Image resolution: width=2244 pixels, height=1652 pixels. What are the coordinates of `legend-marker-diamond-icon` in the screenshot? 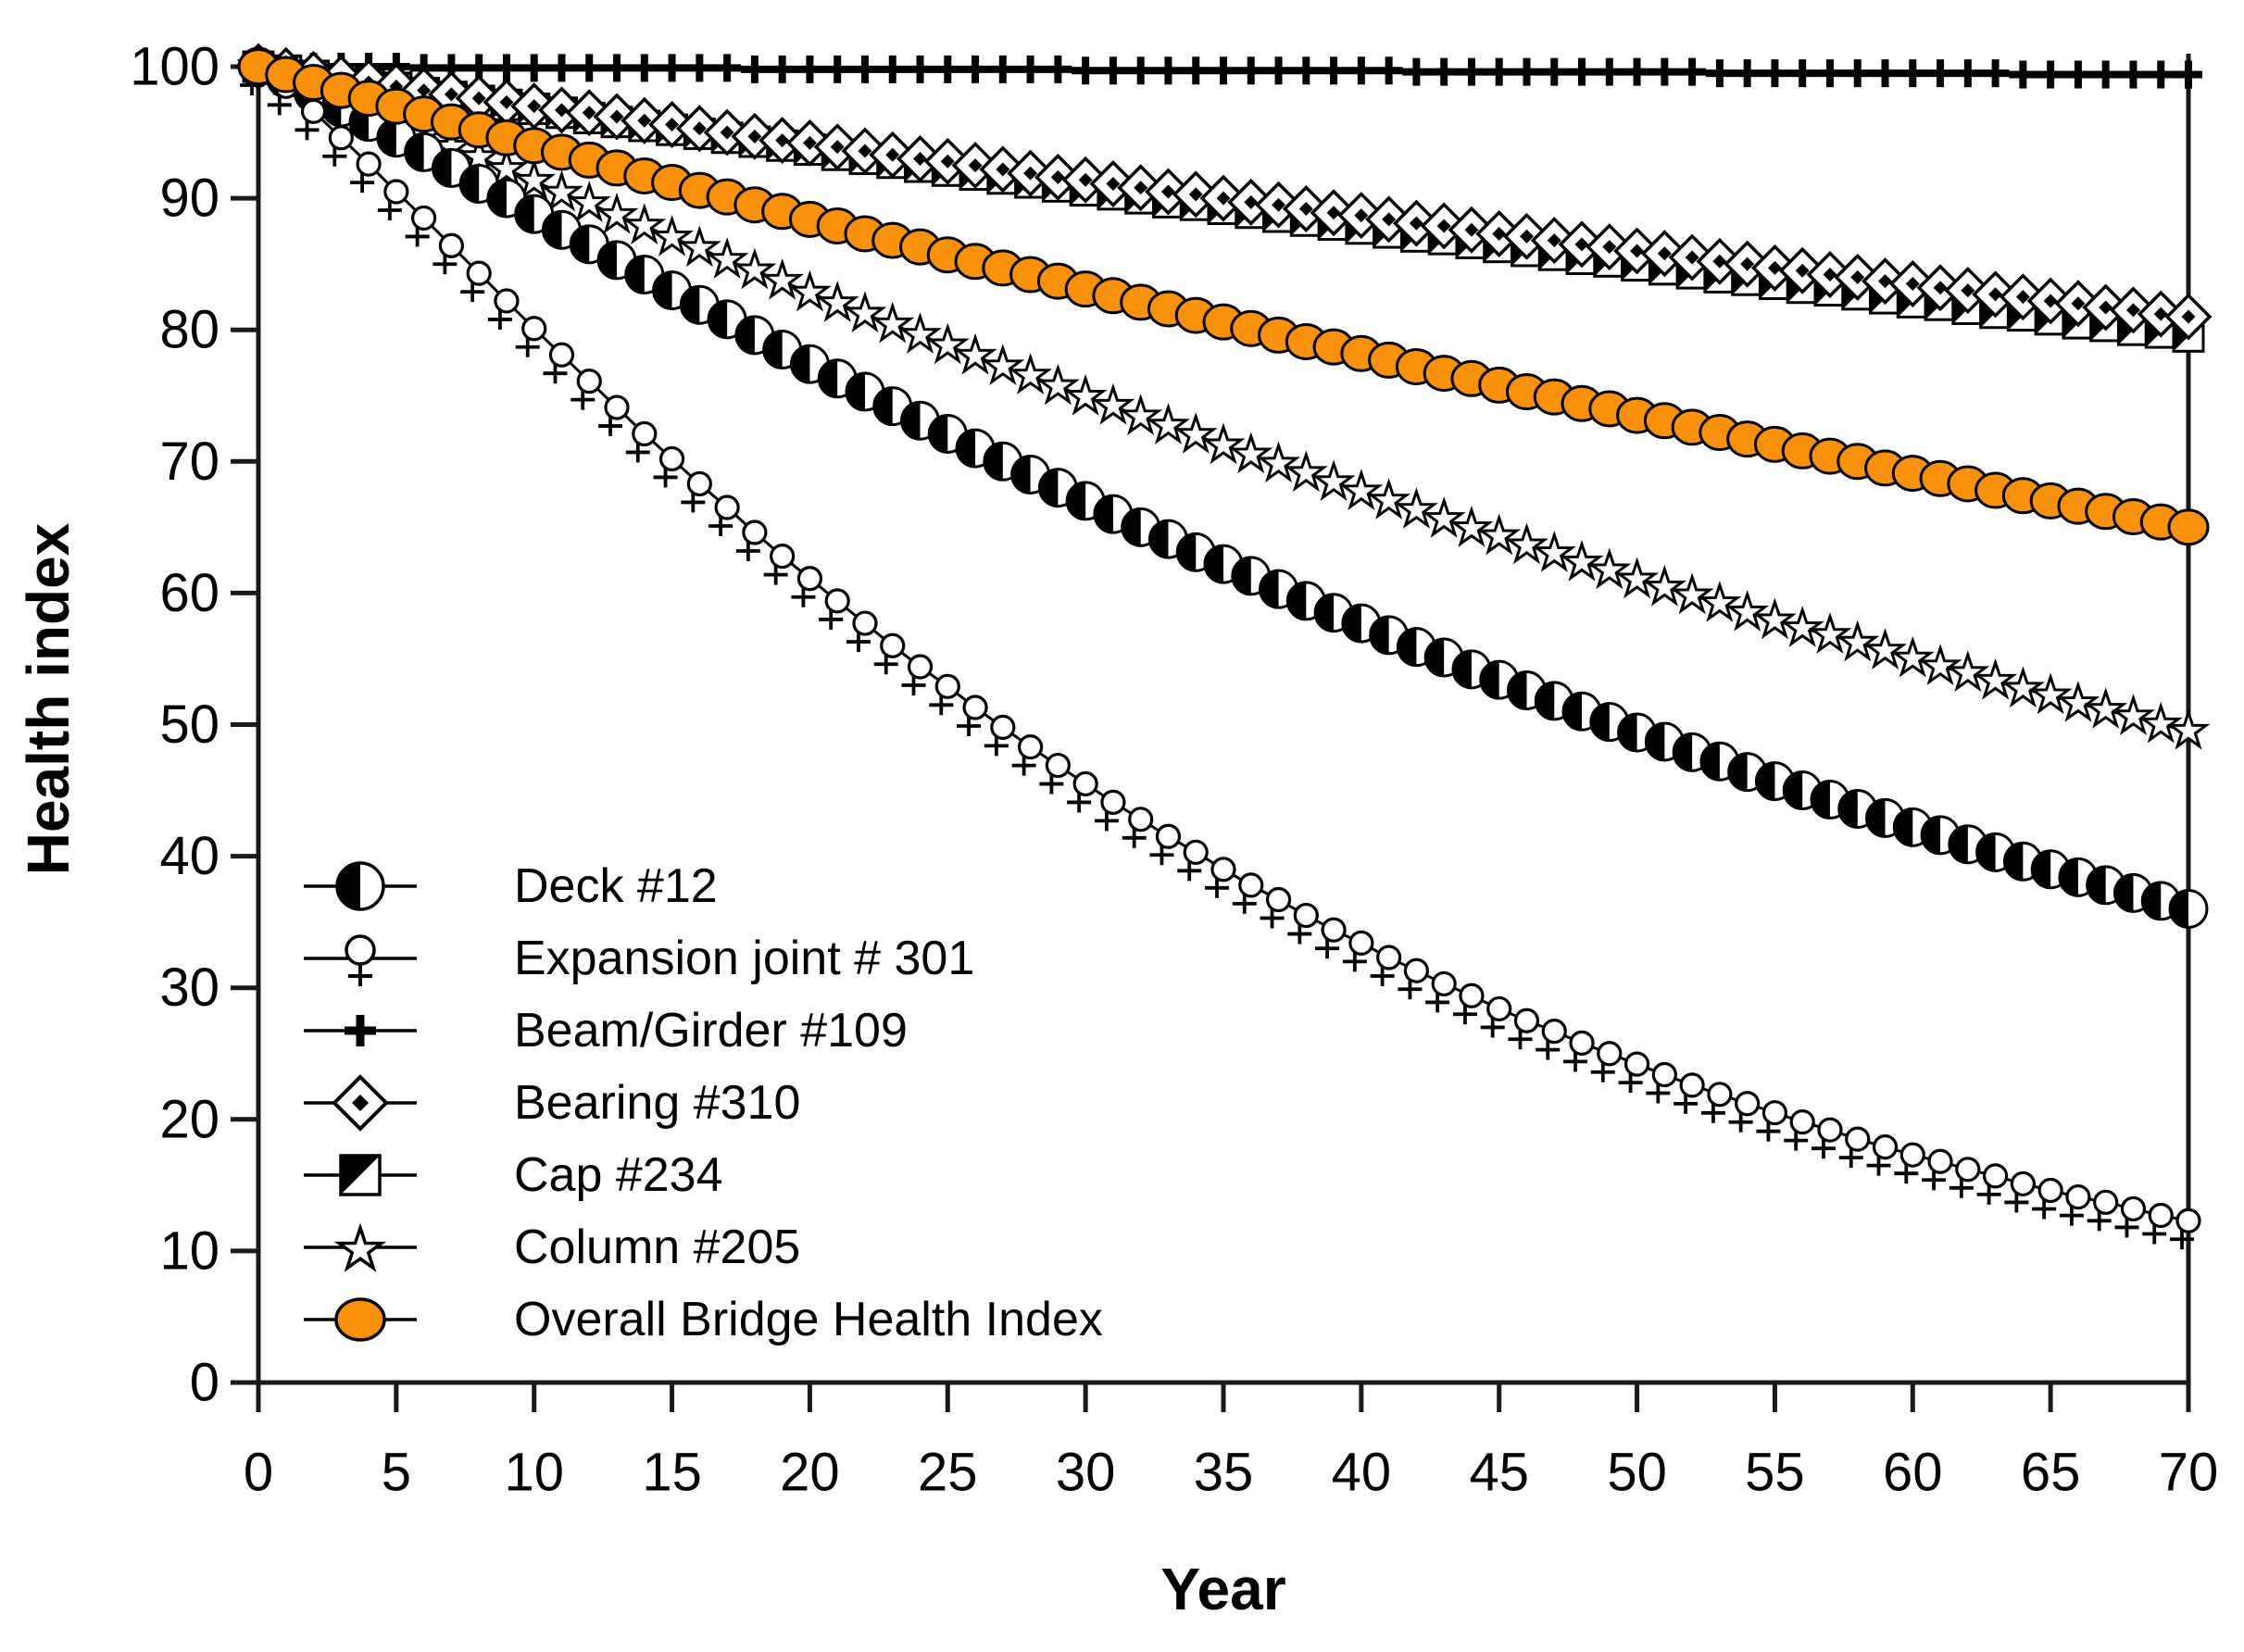 It's located at (360, 1103).